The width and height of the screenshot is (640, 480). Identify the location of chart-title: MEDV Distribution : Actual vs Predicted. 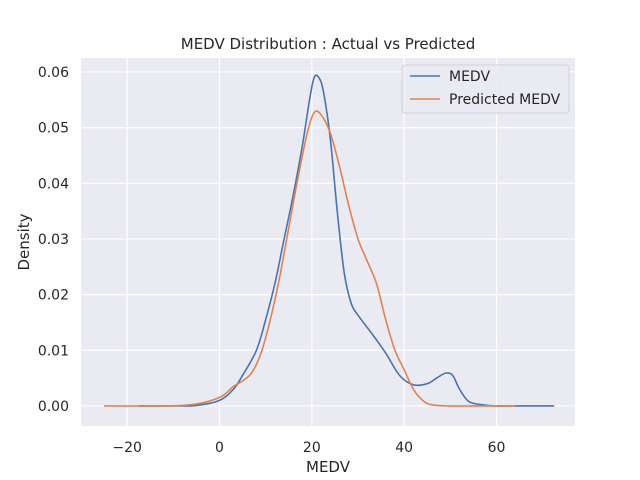
(328, 44).